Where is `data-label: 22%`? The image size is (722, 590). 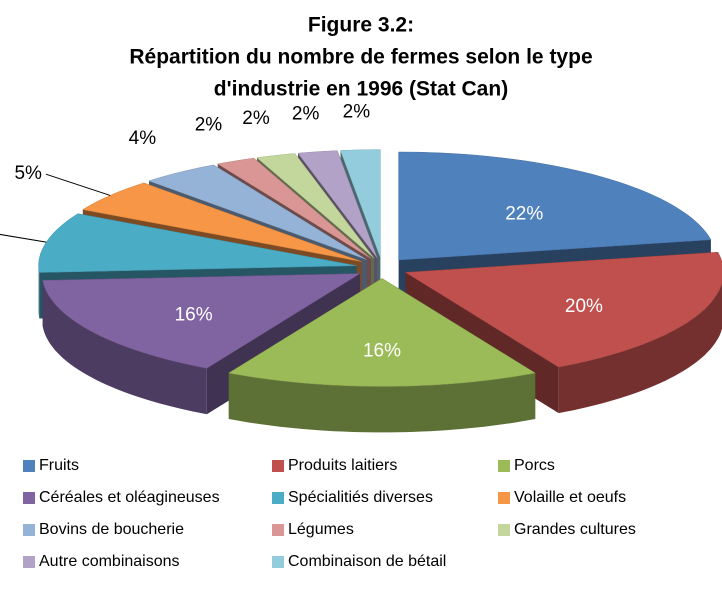
data-label: 22% is located at coordinates (524, 213).